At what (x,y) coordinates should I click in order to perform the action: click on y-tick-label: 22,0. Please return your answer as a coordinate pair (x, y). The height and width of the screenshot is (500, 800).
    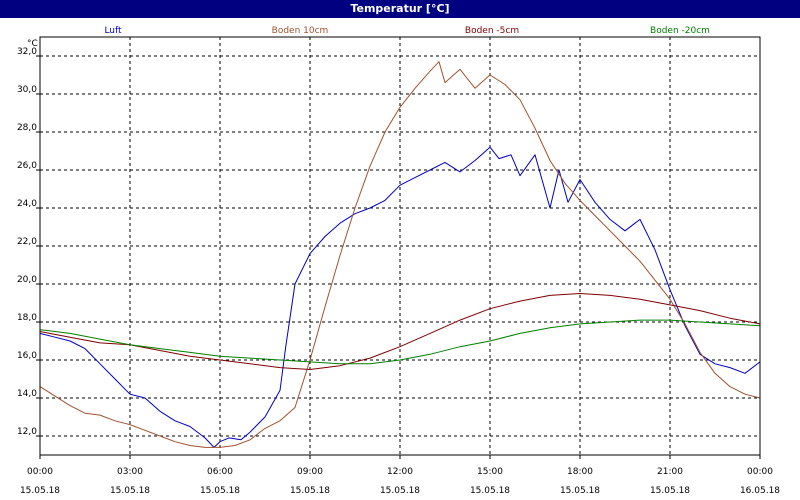
    Looking at the image, I should click on (27, 242).